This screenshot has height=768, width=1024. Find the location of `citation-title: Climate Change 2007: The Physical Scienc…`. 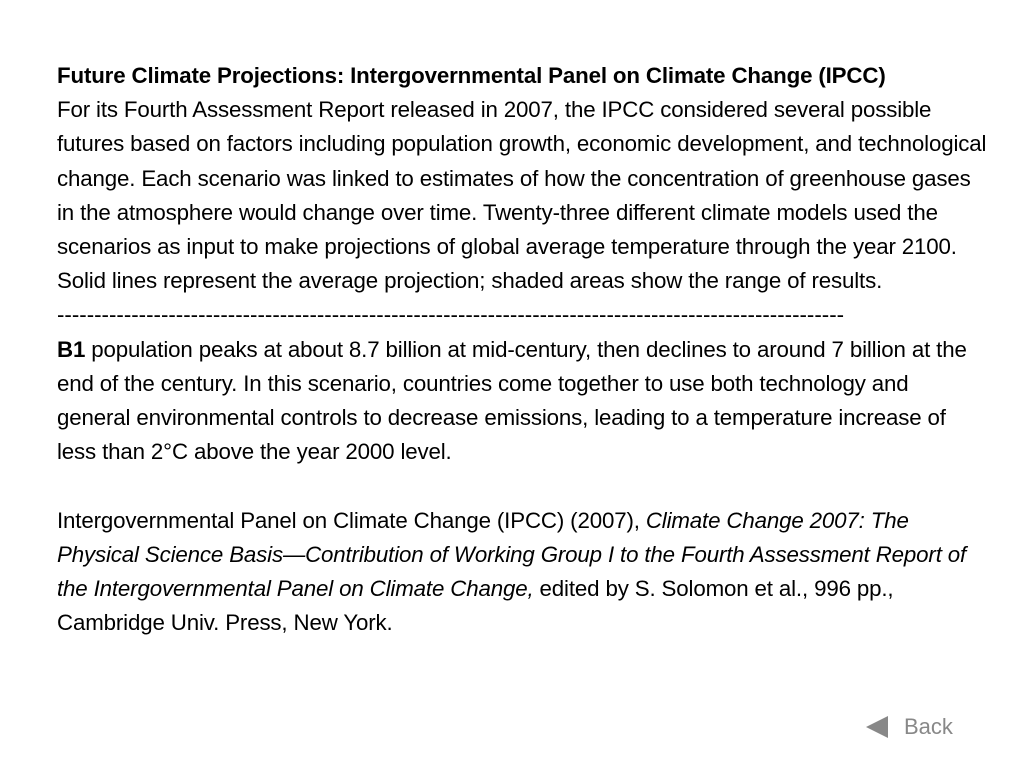

citation-title: Climate Change 2007: The Physical Scienc… is located at coordinates (512, 554).